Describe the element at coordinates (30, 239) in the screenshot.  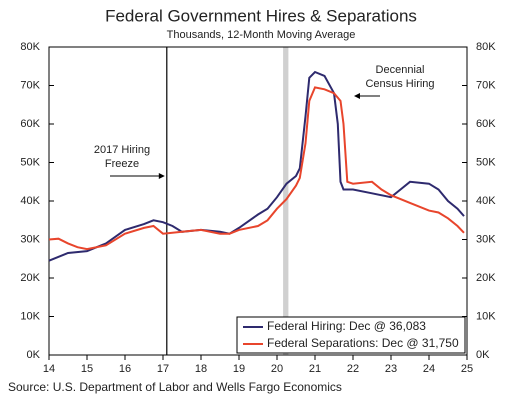
I see `y-tick-label: 30K` at that location.